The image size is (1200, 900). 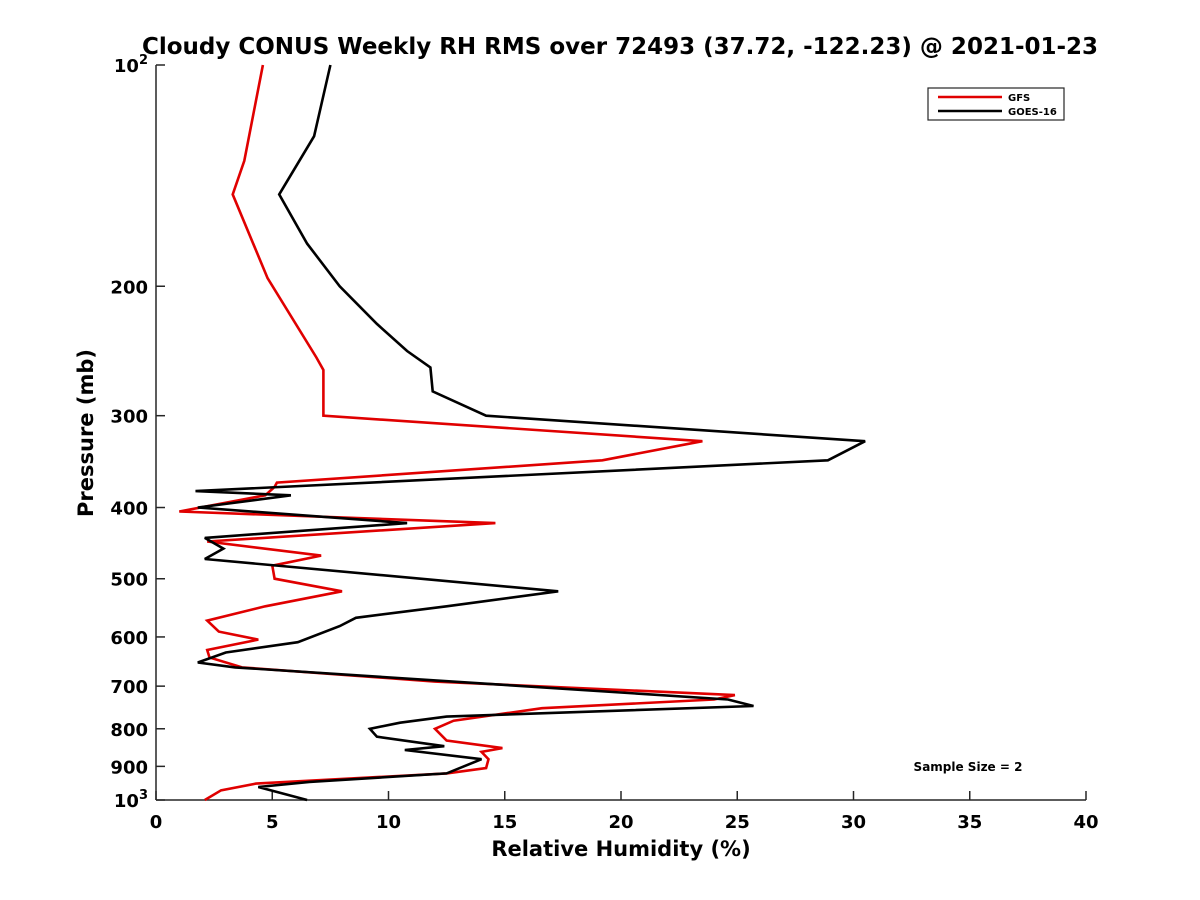 What do you see at coordinates (143, 795) in the screenshot?
I see `y-tick-exponent: 3` at bounding box center [143, 795].